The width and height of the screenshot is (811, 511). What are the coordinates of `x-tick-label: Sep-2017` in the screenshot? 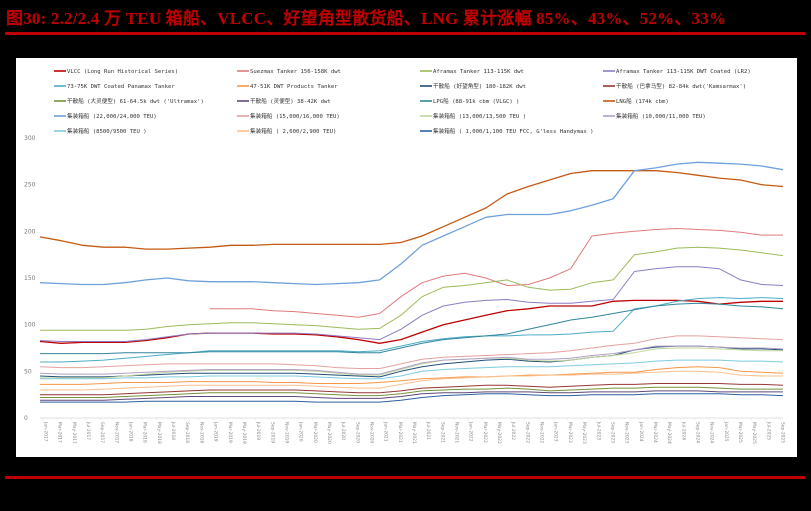 It's located at (102, 432).